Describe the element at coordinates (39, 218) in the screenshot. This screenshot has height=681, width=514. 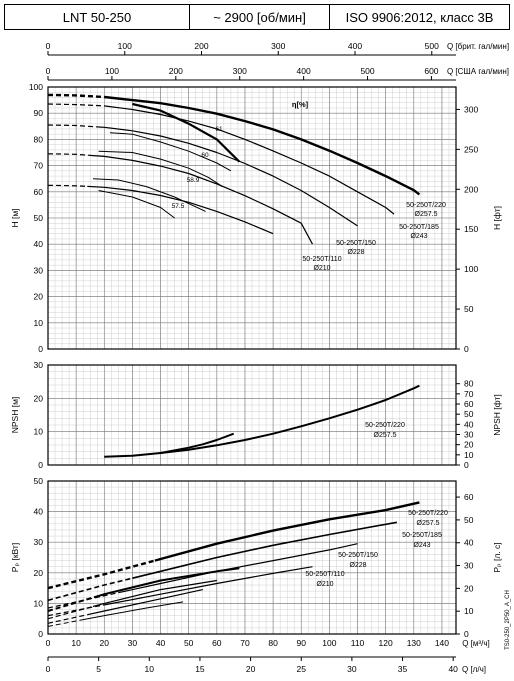
I see `head-y-tick-label: 50` at that location.